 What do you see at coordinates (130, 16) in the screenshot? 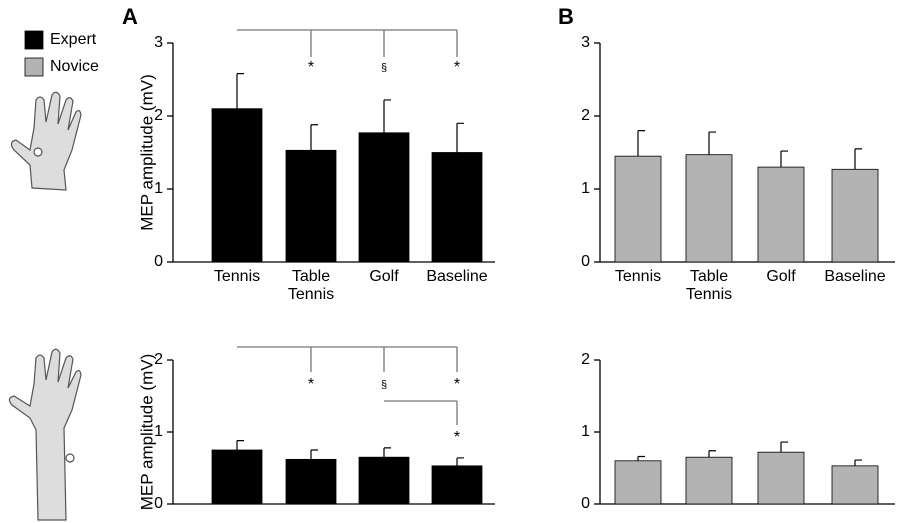
I see `panel-label: A` at bounding box center [130, 16].